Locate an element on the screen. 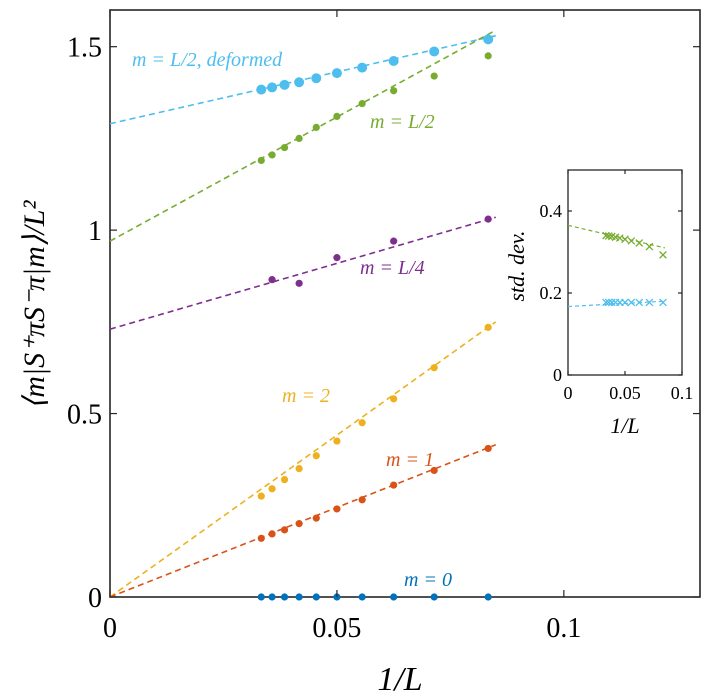 This screenshot has height=699, width=706. series-label-deformed: m = L/2, deformed is located at coordinates (207, 60).